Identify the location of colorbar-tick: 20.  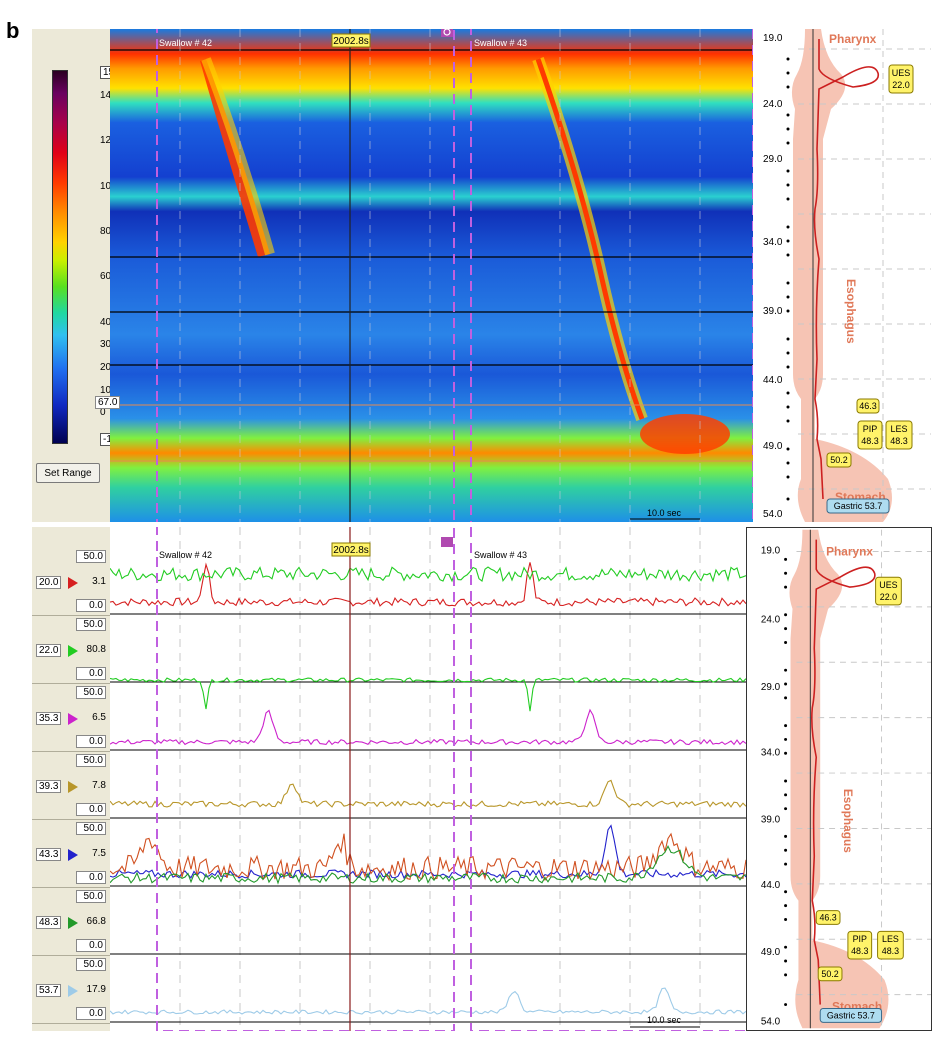
(106, 367).